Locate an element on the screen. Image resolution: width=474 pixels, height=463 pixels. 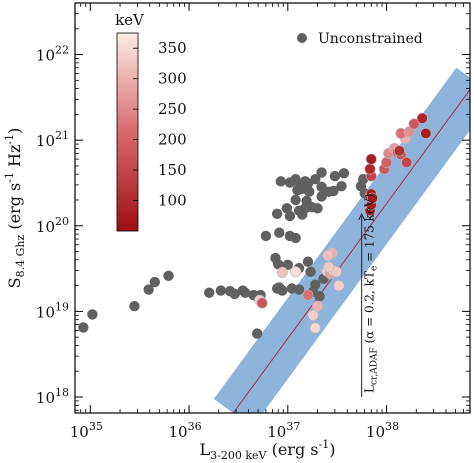
y-tick-label: 1020 is located at coordinates (52, 225).